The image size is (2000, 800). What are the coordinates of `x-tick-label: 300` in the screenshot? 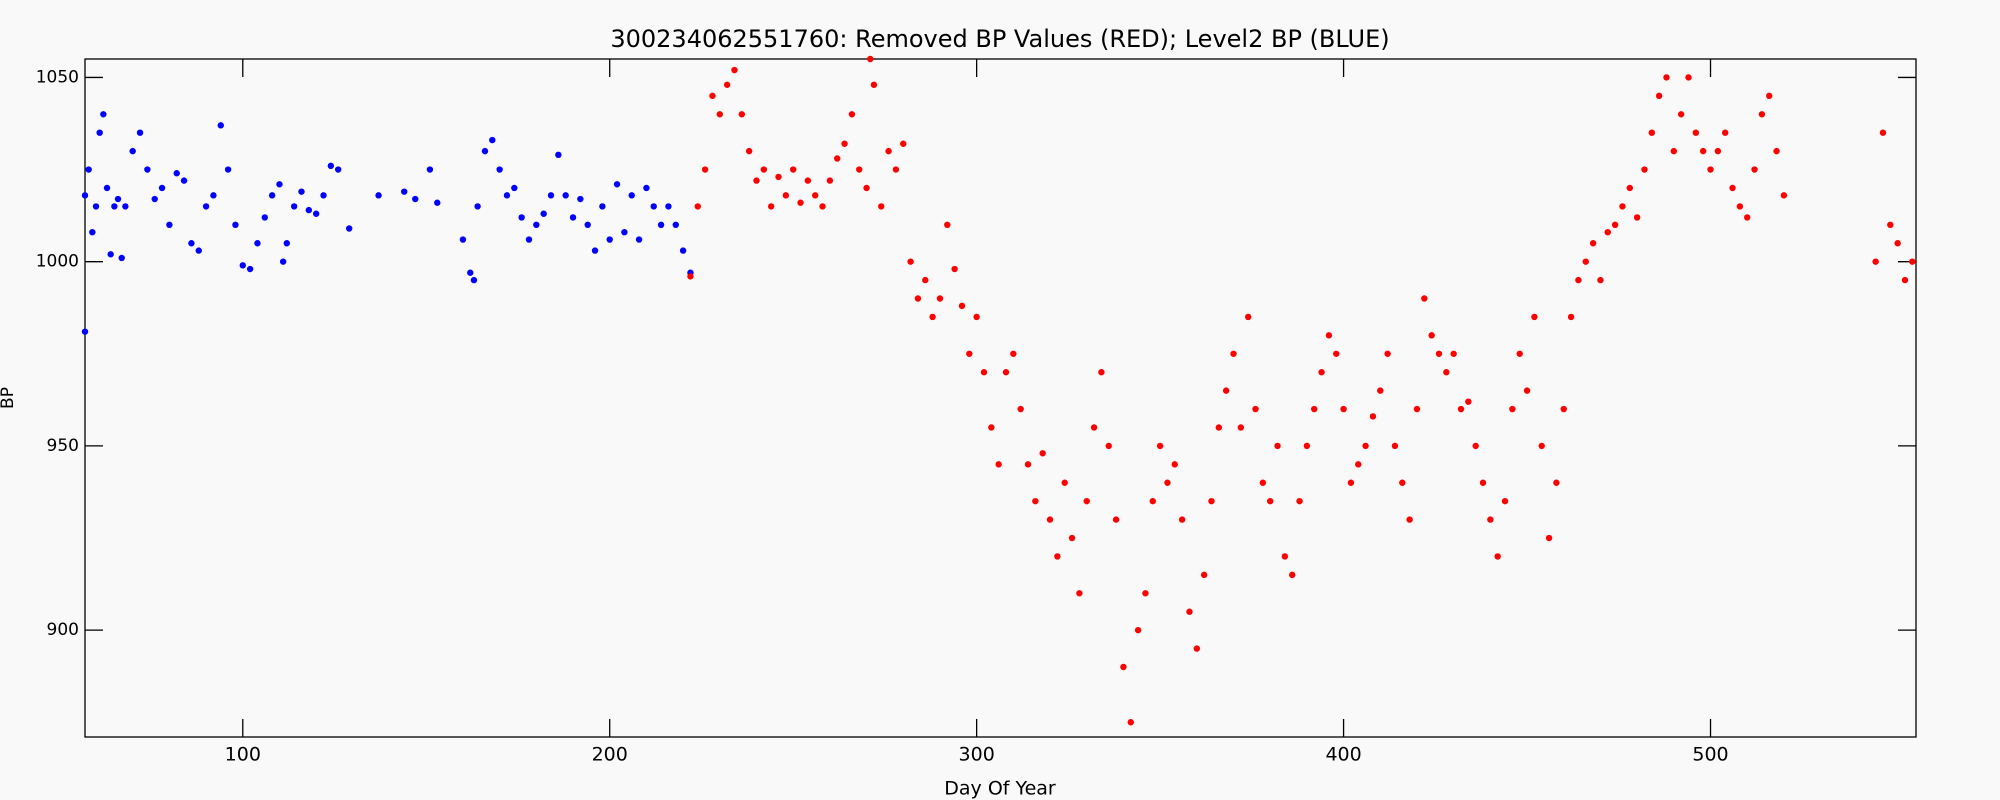 It's located at (977, 755).